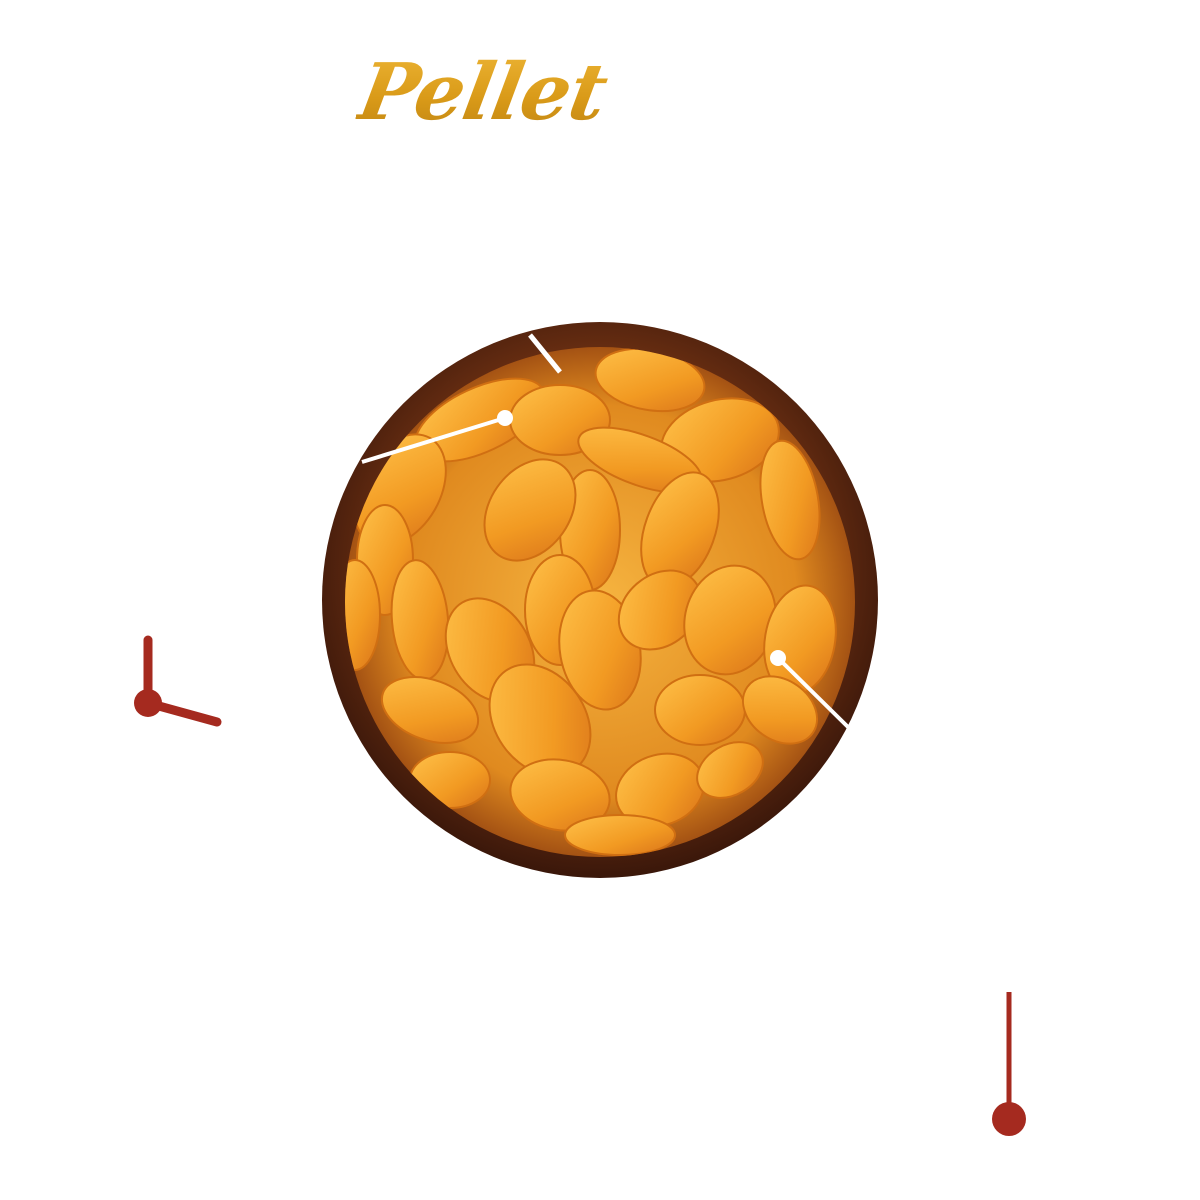 Image resolution: width=1200 pixels, height=1200 pixels. What do you see at coordinates (1009, 1119) in the screenshot?
I see `decor-pin-dot` at bounding box center [1009, 1119].